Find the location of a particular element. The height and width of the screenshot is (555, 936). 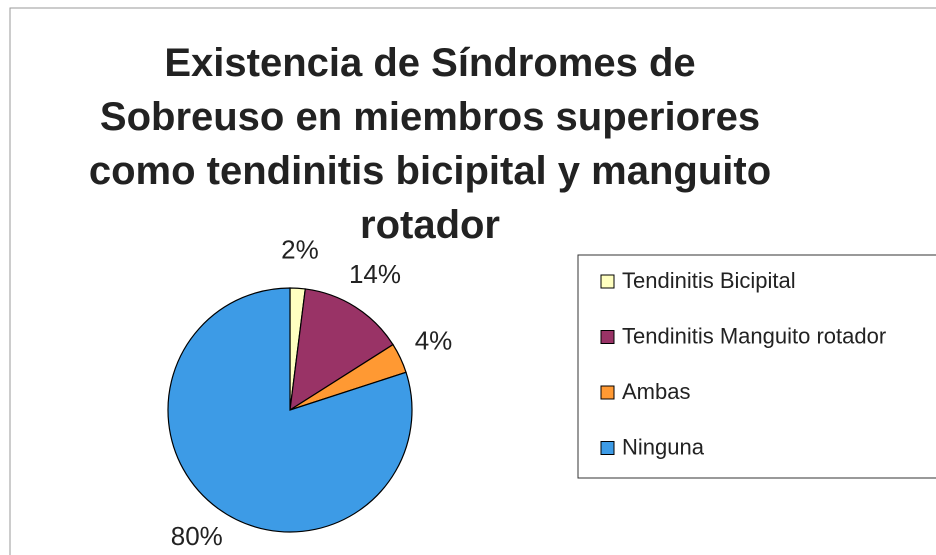

data-label: 4% is located at coordinates (434, 340).